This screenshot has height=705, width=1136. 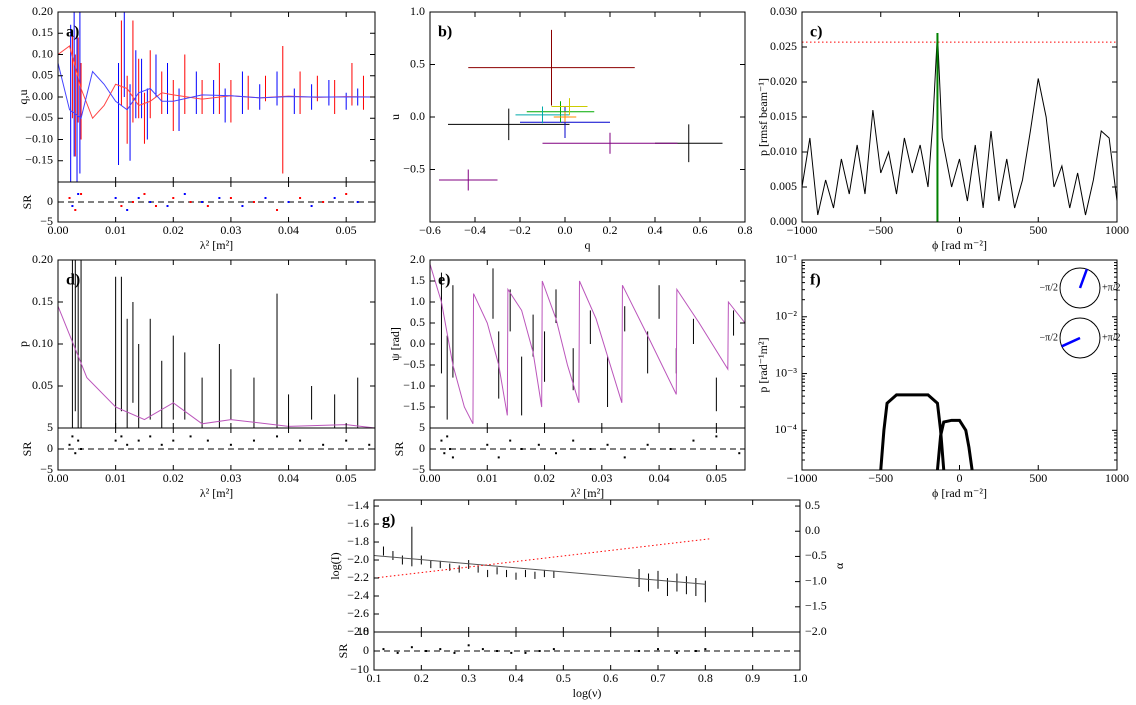 What do you see at coordinates (50, 448) in the screenshot?
I see `y-tick-label: 0` at bounding box center [50, 448].